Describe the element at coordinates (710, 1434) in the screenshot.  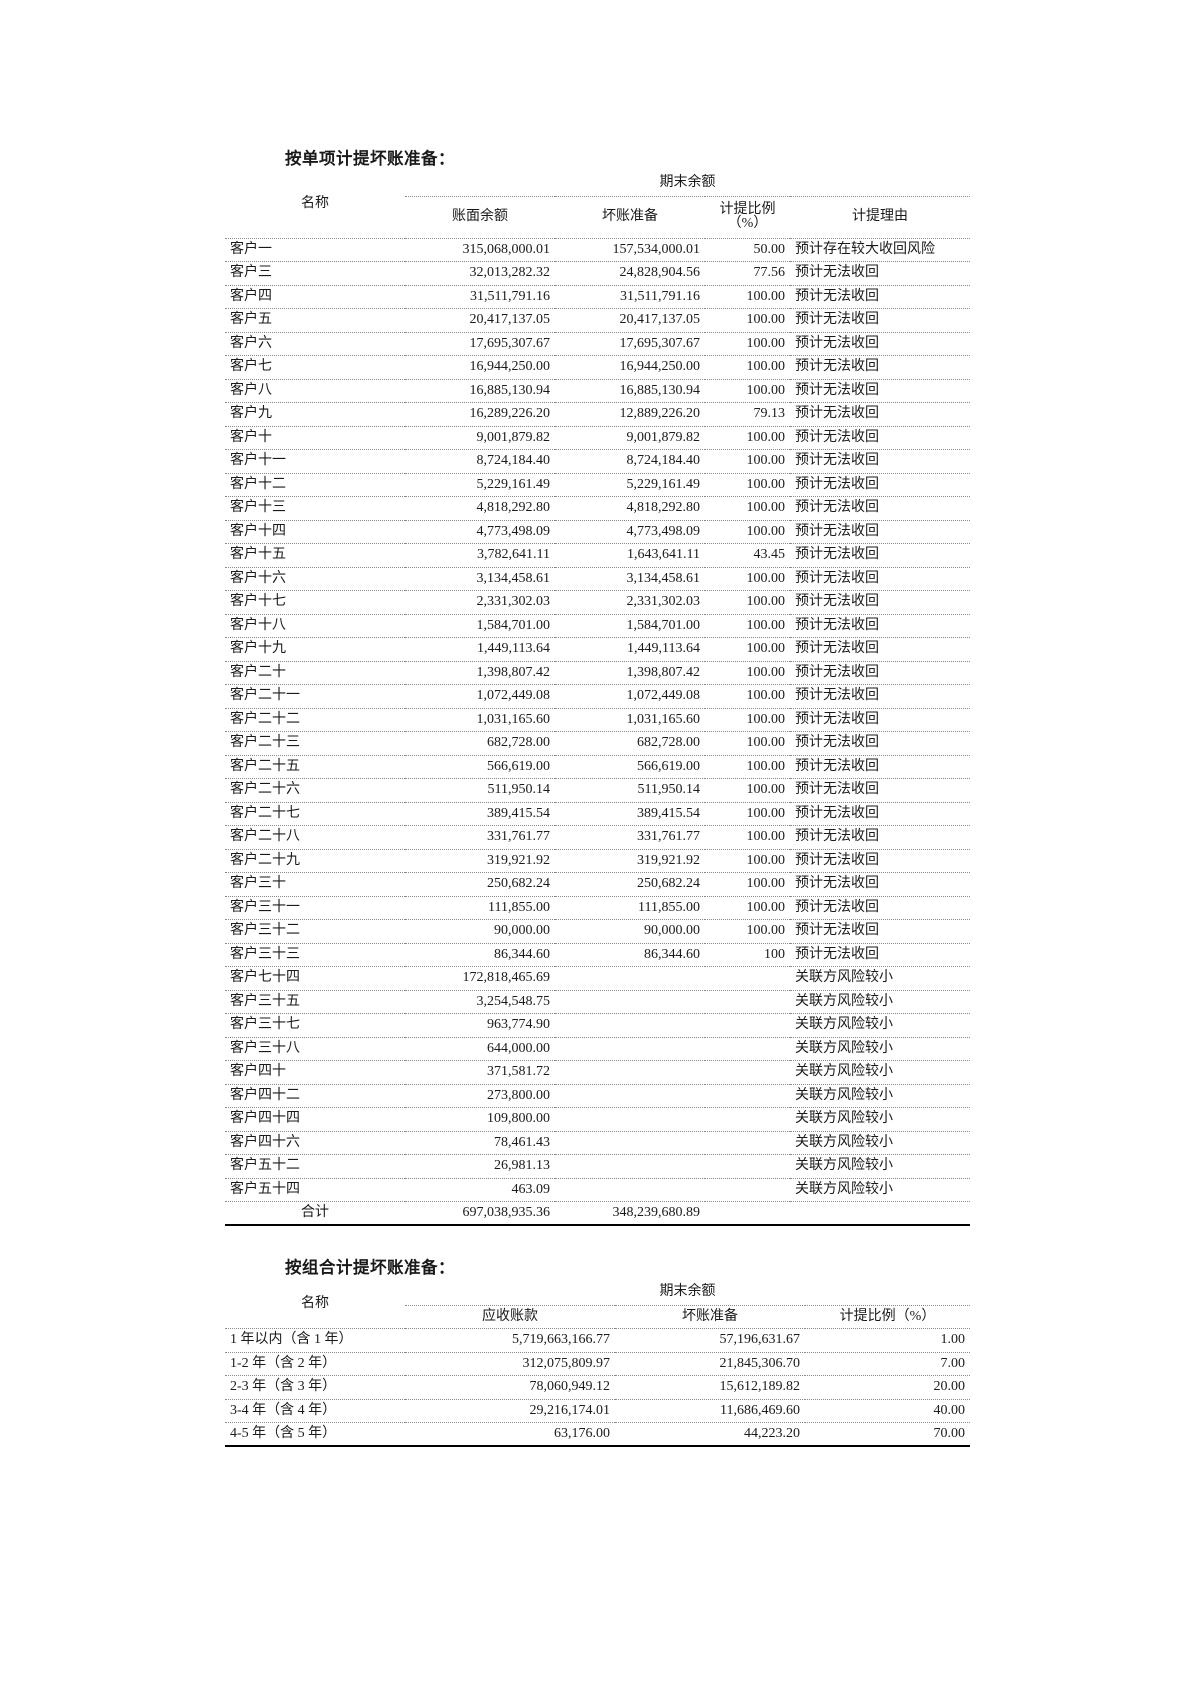
I see `cell-bad-debt: 44,223.20` at that location.